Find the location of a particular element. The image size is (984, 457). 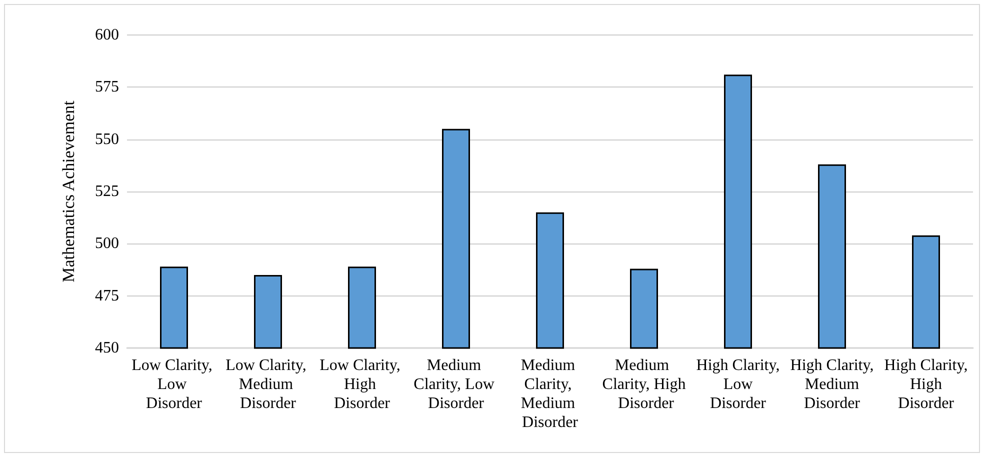

x-tick-label: Low Clarity, Medium Disorder is located at coordinates (268, 384).